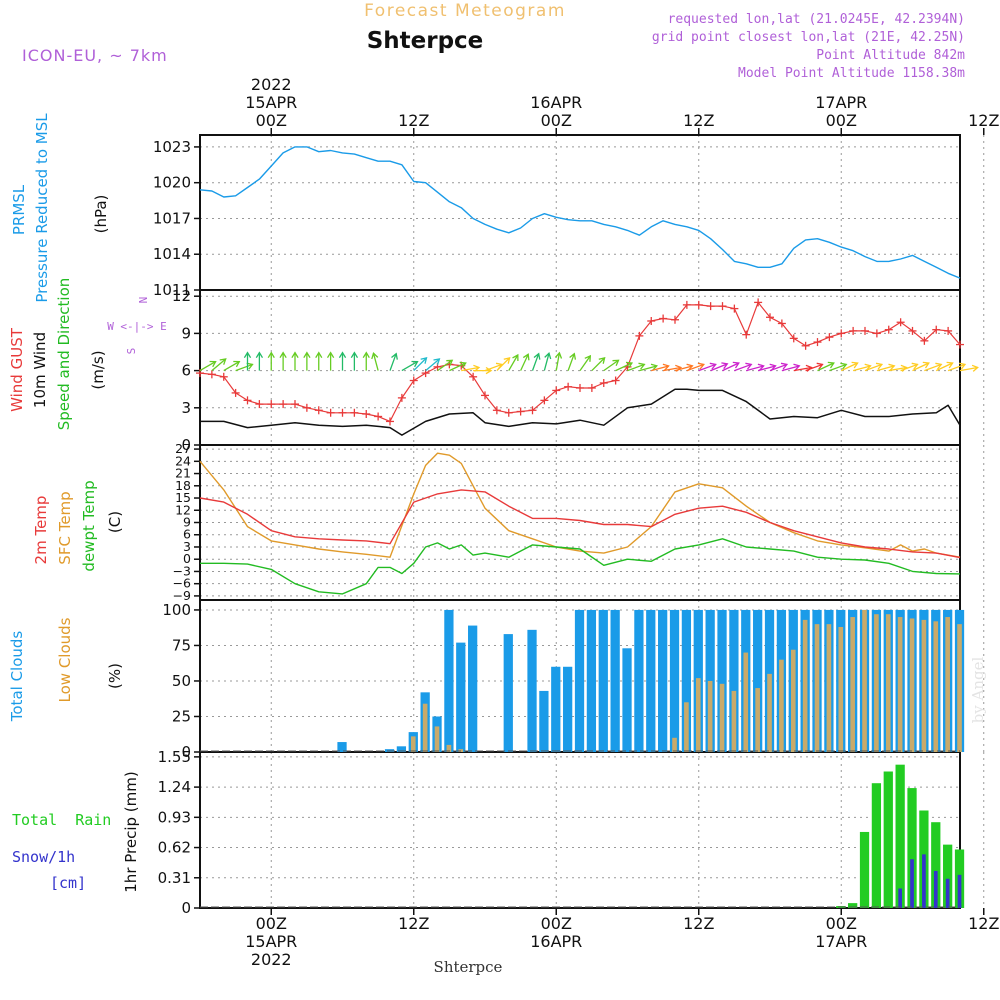 The image size is (1000, 1000). Describe the element at coordinates (172, 254) in the screenshot. I see `pressure-ytick-label: 1014` at that location.